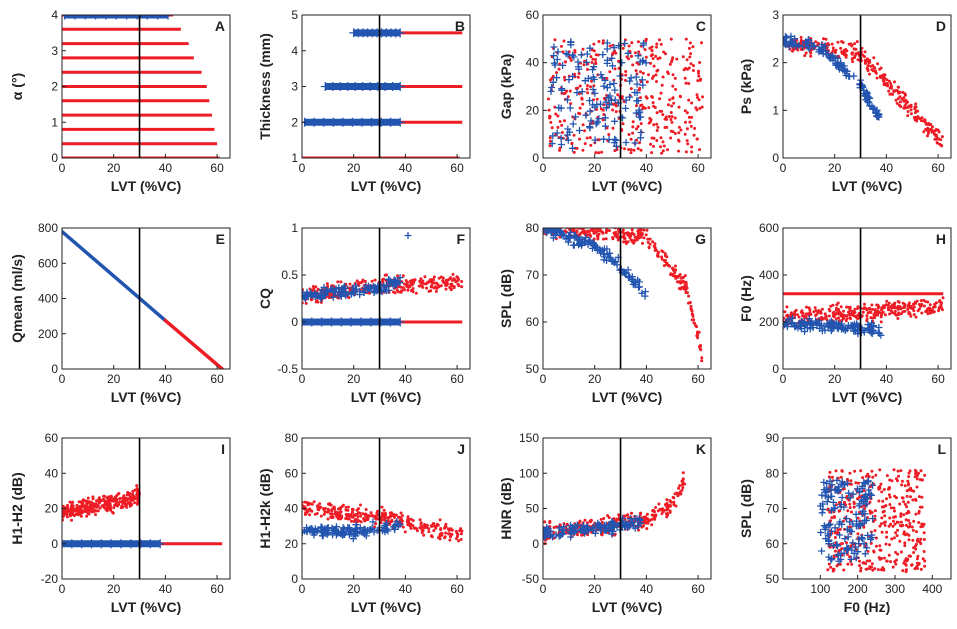  What do you see at coordinates (895, 589) in the screenshot?
I see `x-tick-label: 300` at bounding box center [895, 589].